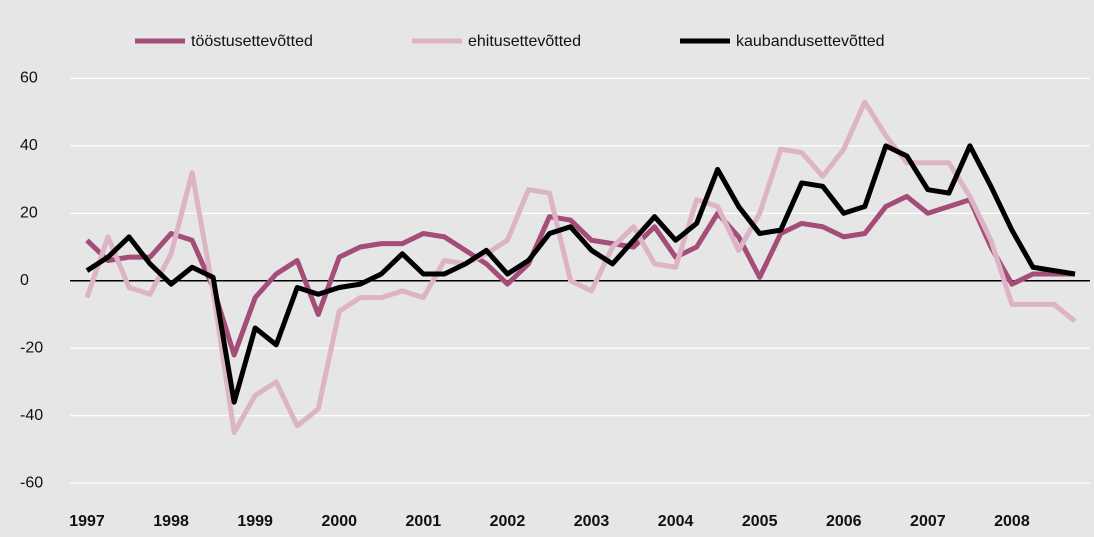 The image size is (1094, 537). Describe the element at coordinates (928, 521) in the screenshot. I see `x-tick-label: 2007` at that location.